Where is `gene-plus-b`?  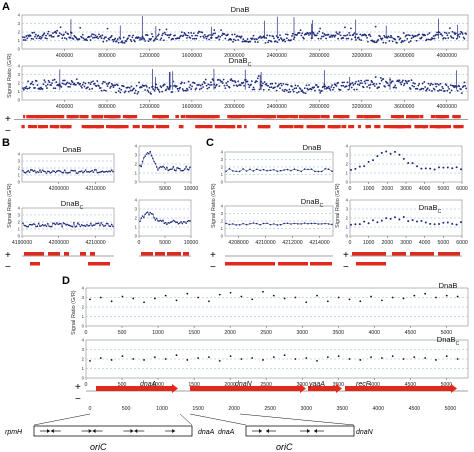 gene-plus-b is located at coordinates (54, 254).